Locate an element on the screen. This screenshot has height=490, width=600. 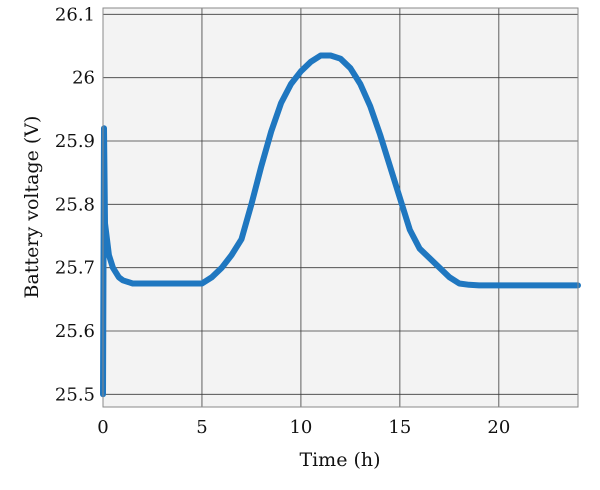
x-axis-ticks: 0 5 10 15 20 is located at coordinates (303, 427).